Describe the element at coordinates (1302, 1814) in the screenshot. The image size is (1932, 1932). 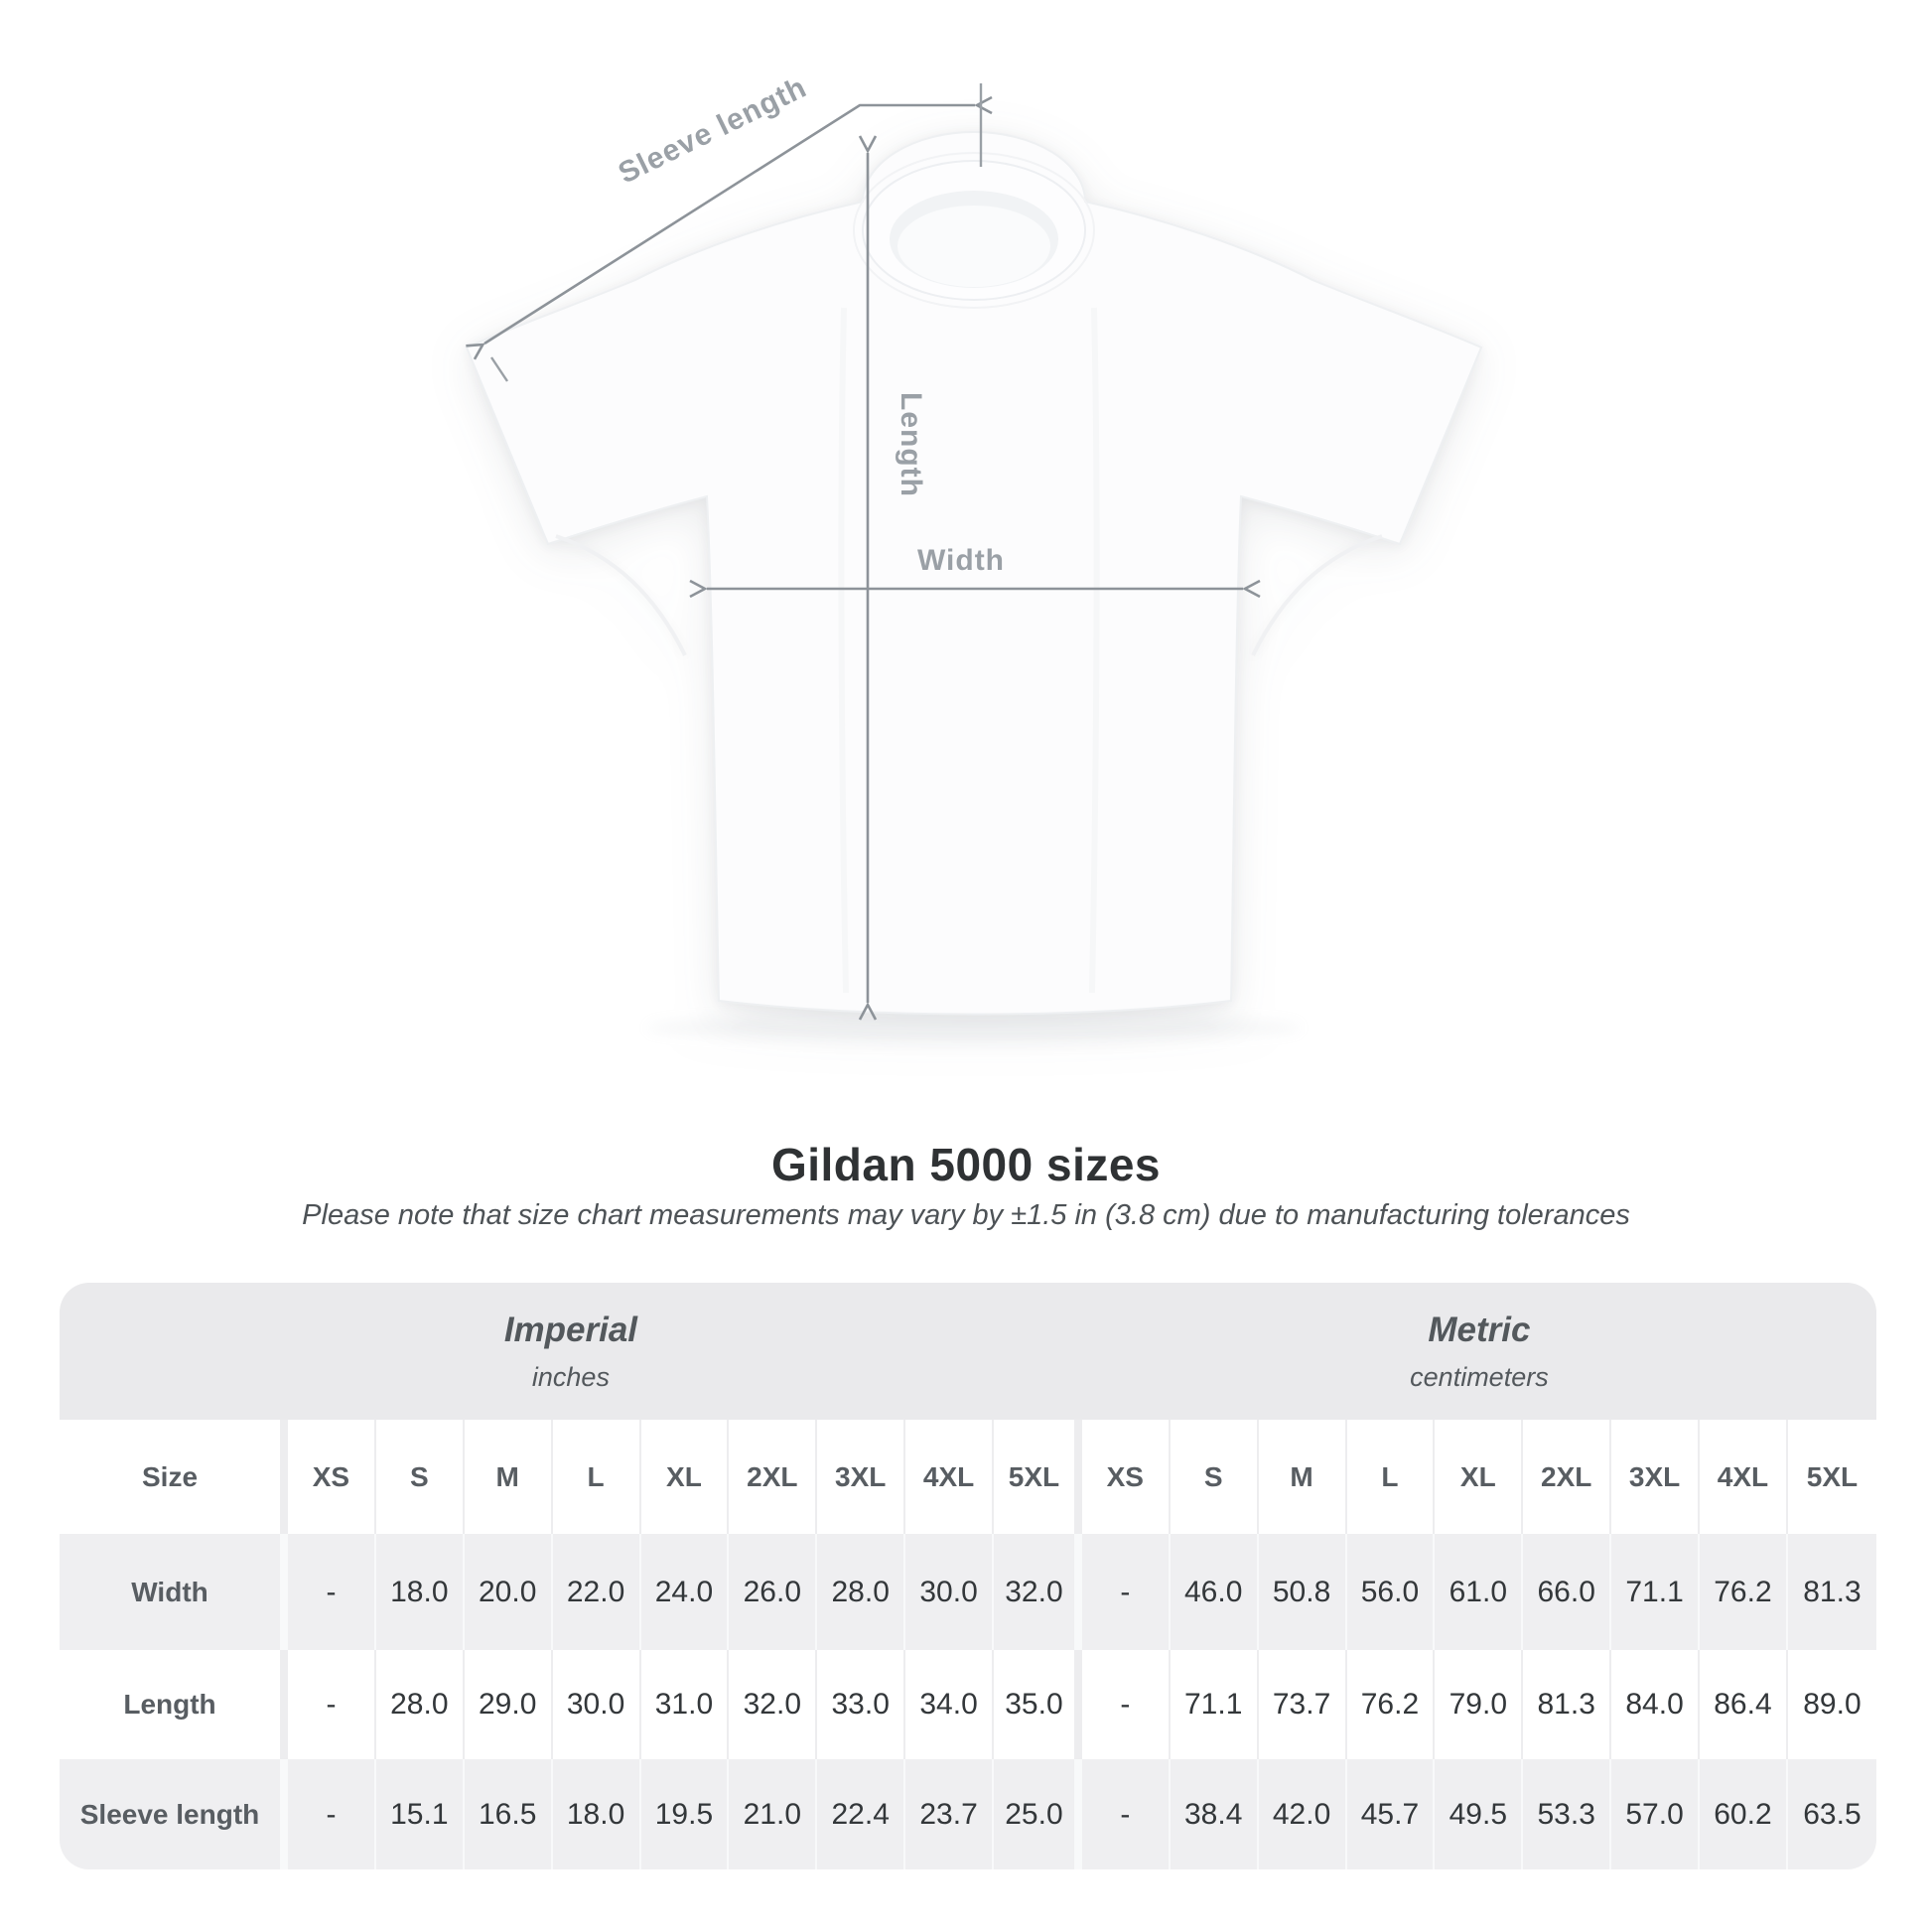
I see `value-cell: 42.0` at that location.